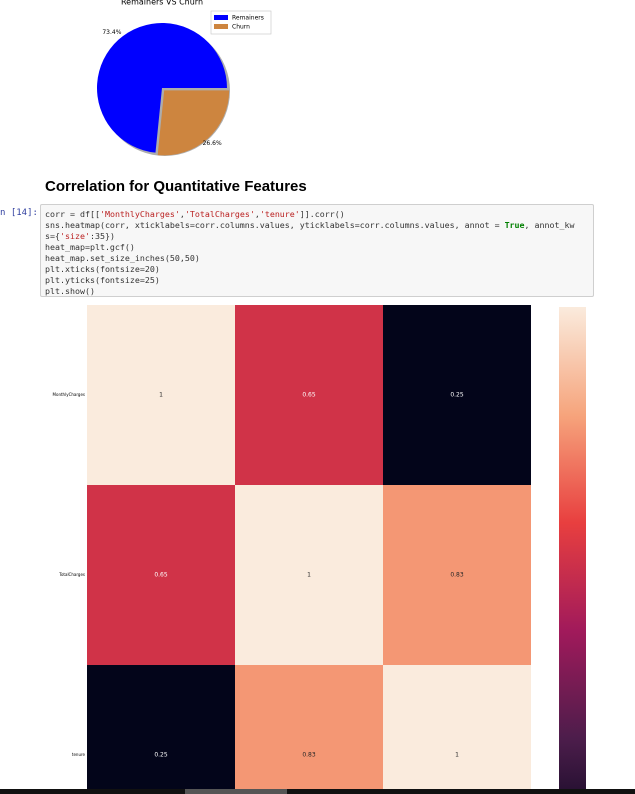 This screenshot has width=635, height=794. Describe the element at coordinates (69, 394) in the screenshot. I see `y-tick-label: MonthlyCharges` at that location.